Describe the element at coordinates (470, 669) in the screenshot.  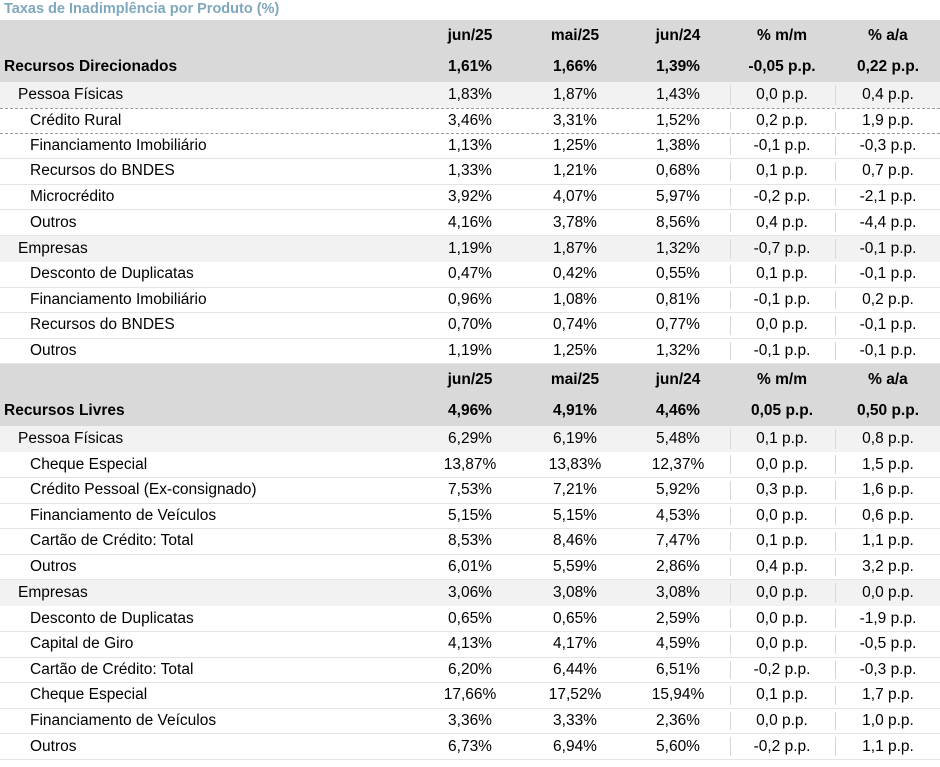
I see `jun25-value: 6,20%` at that location.